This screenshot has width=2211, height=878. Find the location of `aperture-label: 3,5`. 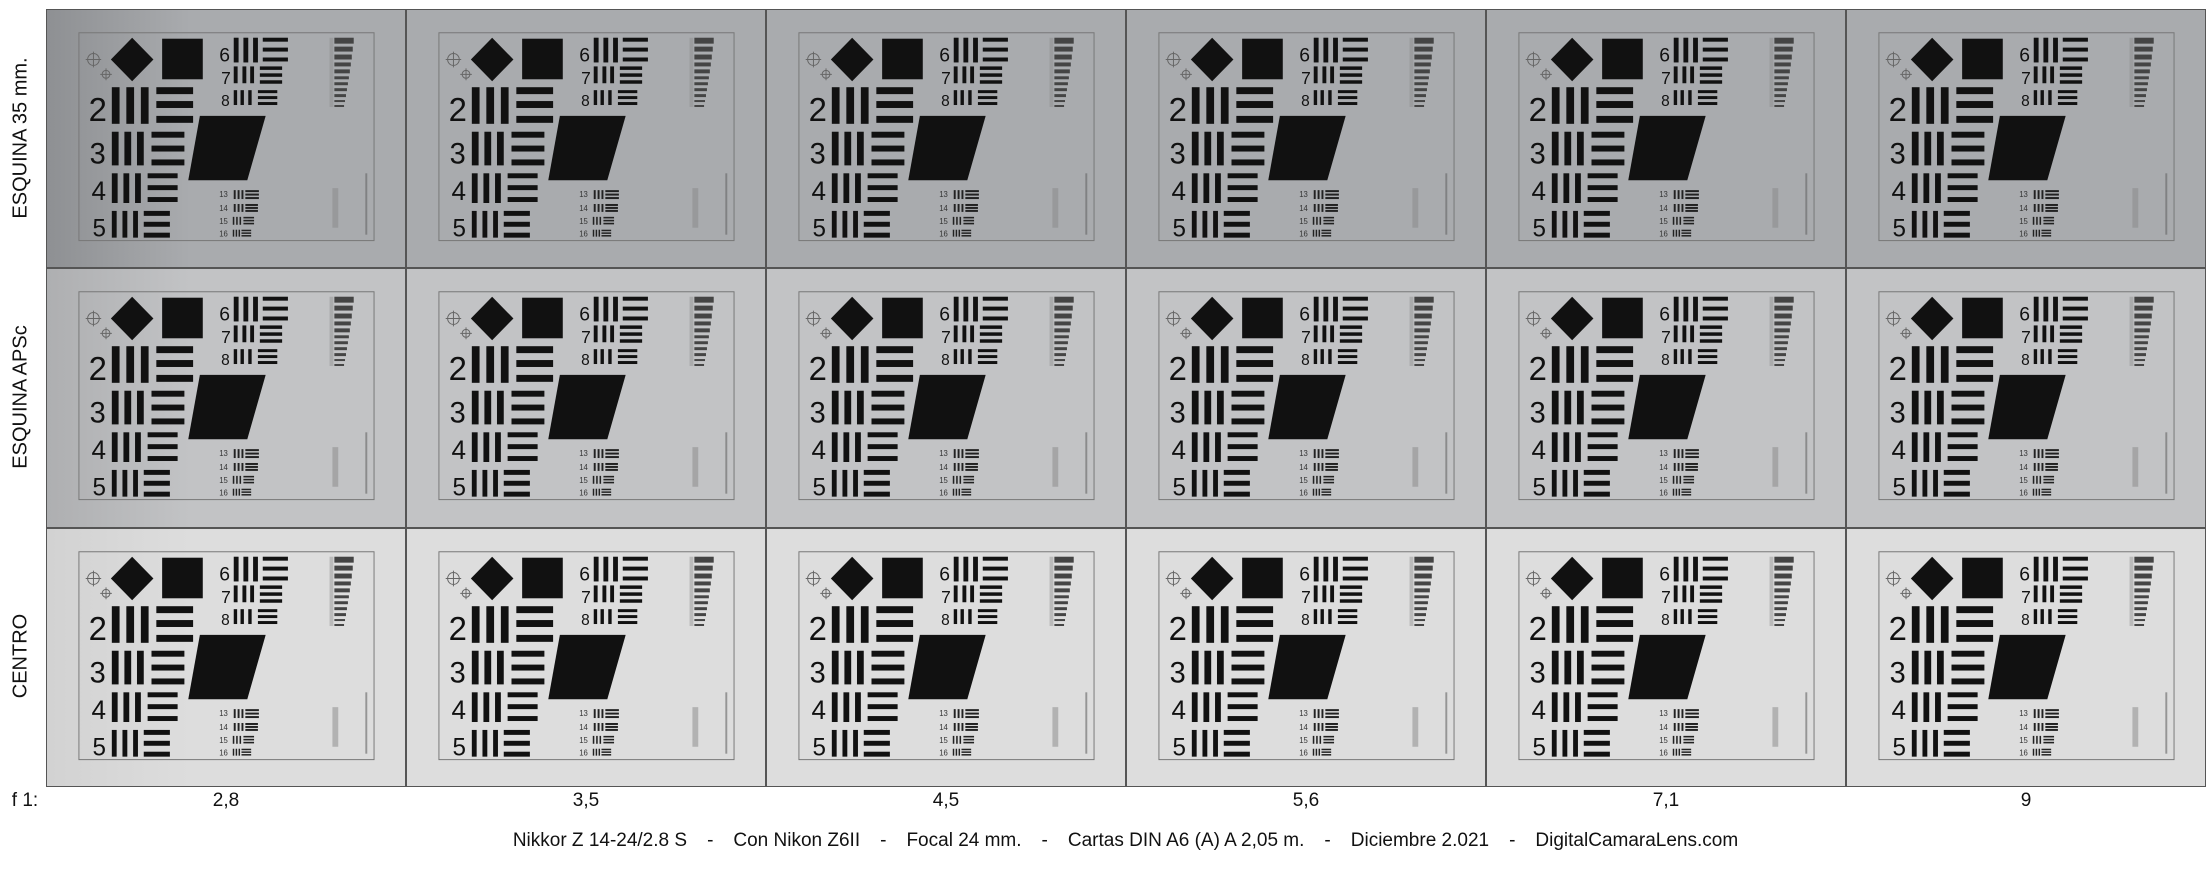

aperture-label: 3,5 is located at coordinates (586, 800).